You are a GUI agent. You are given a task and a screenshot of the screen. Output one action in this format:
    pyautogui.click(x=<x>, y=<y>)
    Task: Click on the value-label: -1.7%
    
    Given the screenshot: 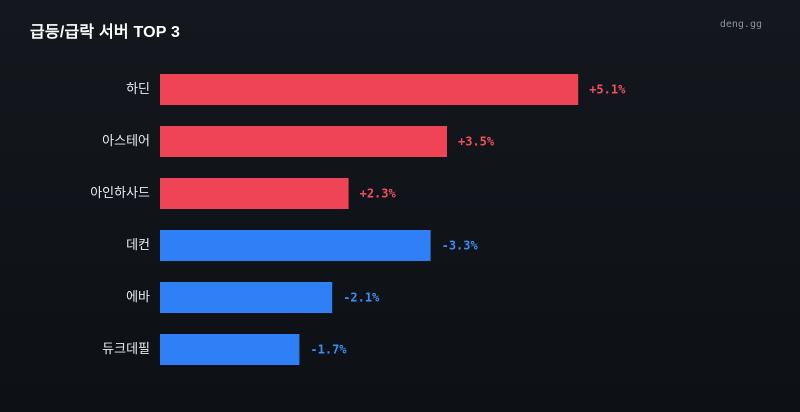 What is the action you would take?
    pyautogui.click(x=328, y=350)
    